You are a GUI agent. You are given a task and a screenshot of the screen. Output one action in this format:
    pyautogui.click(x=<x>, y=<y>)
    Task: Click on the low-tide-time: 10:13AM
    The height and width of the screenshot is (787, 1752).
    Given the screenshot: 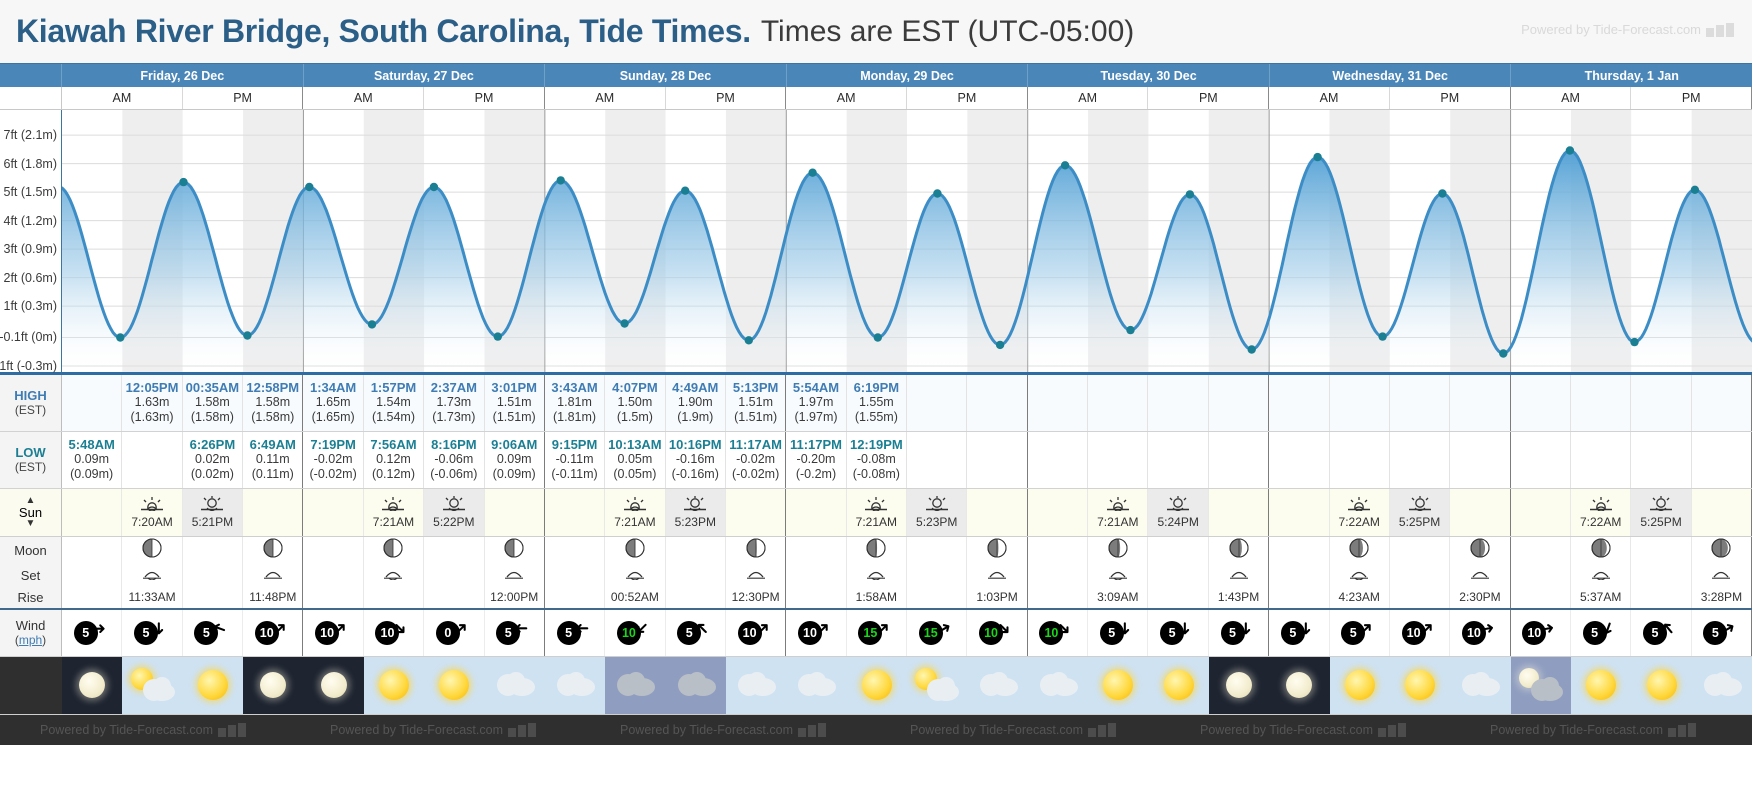 What is the action you would take?
    pyautogui.click(x=635, y=444)
    